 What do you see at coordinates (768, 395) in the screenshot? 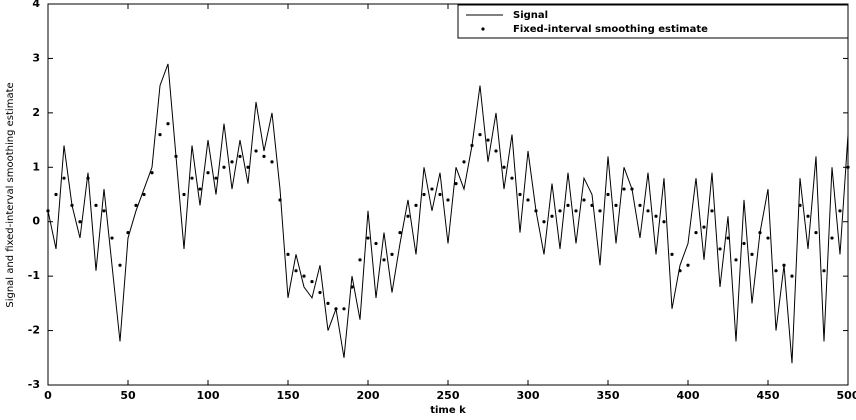
I see `x-tick-label: 450` at bounding box center [768, 395].